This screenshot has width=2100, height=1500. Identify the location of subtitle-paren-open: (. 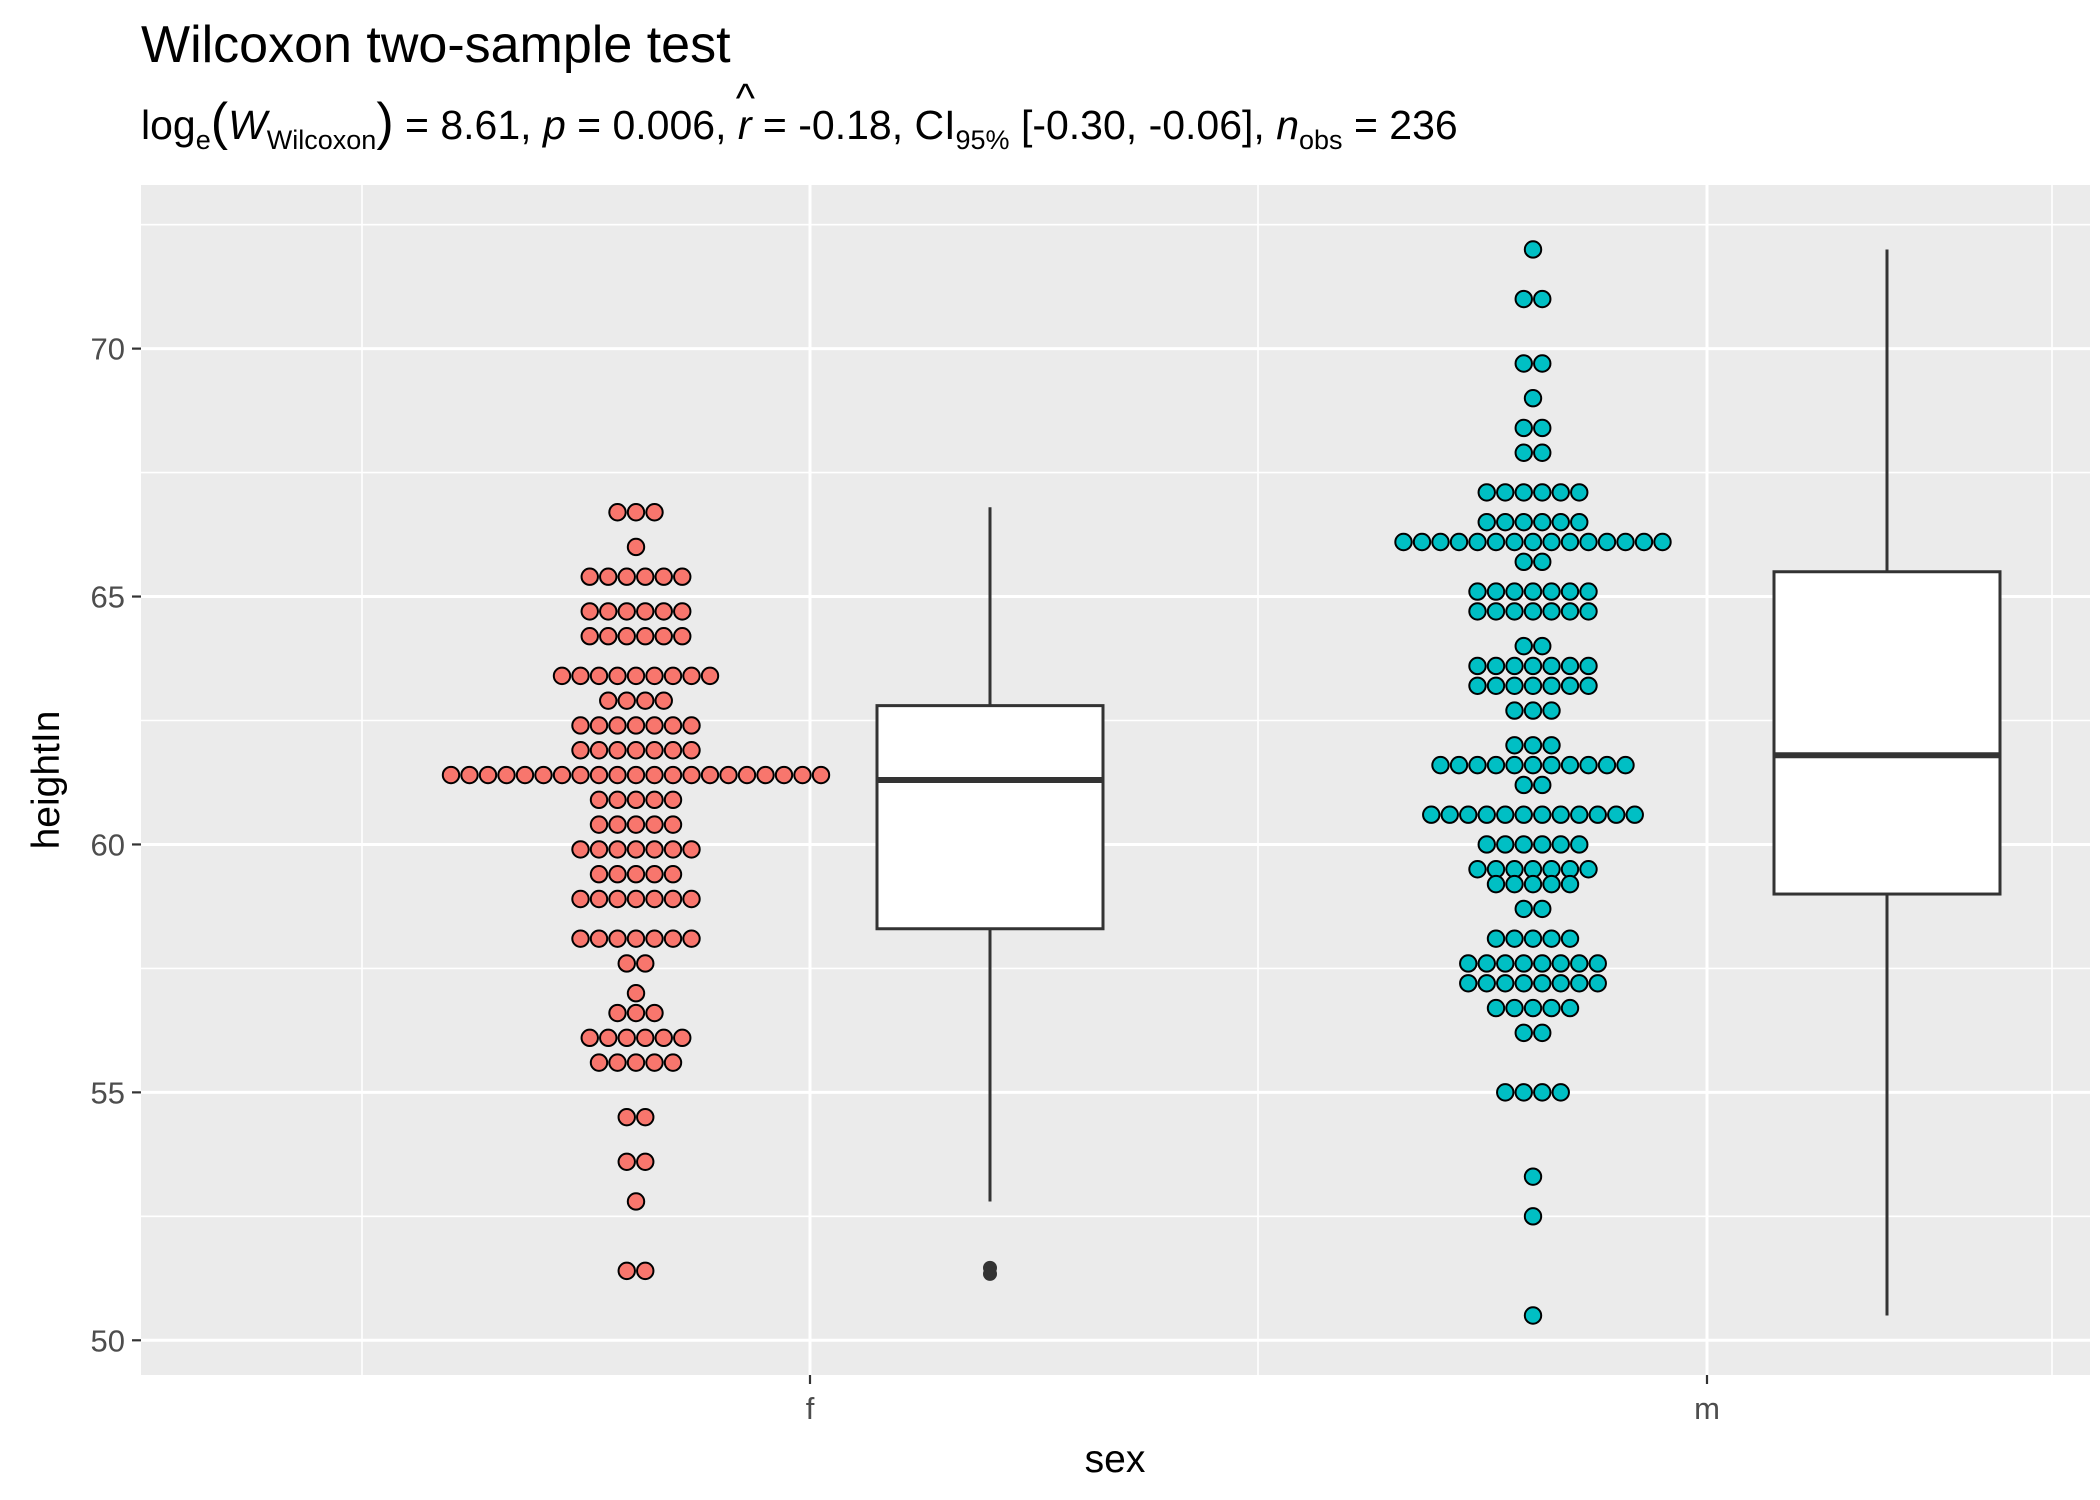
(220, 122).